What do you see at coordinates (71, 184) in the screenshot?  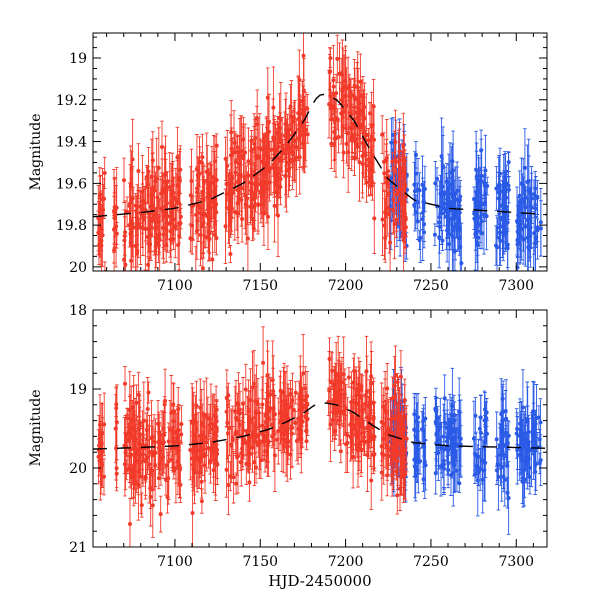 I see `y-tick-label: 19.6` at bounding box center [71, 184].